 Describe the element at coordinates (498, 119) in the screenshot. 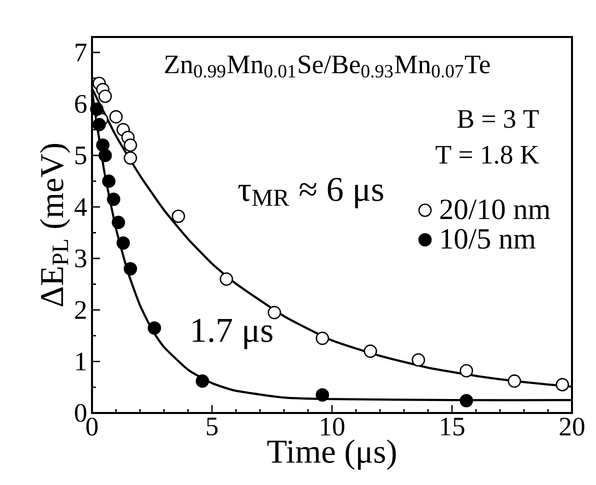

I see `annotation: B = 3 T` at that location.